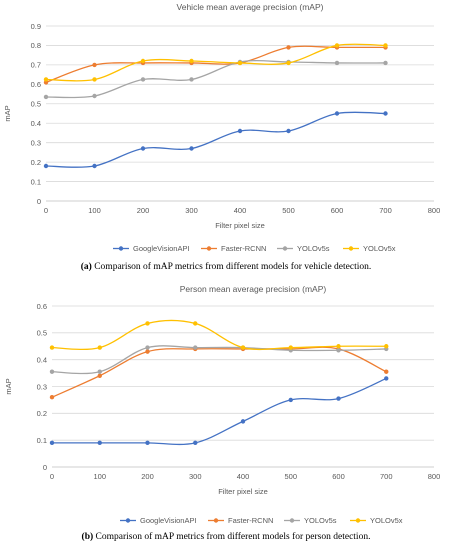 The width and height of the screenshot is (452, 550). Describe the element at coordinates (250, 7) in the screenshot. I see `vehicle-chart-title: Vehicle mean average precision (mAP)` at that location.